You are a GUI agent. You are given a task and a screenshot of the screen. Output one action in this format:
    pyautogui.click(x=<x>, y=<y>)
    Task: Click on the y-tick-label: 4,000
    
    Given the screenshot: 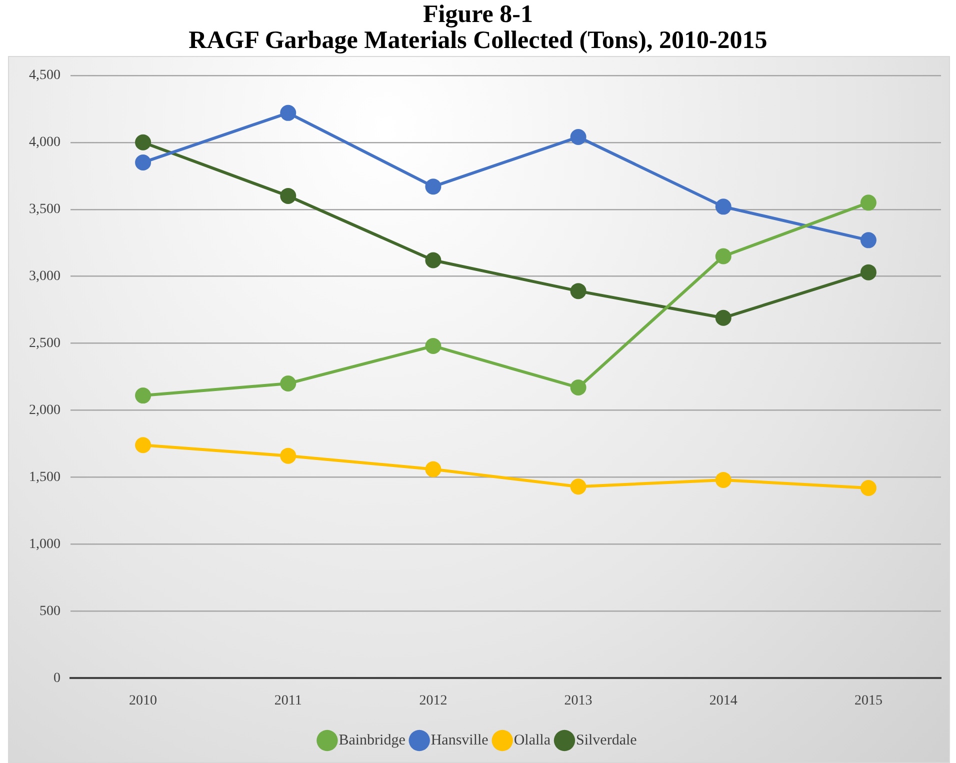 What is the action you would take?
    pyautogui.click(x=44, y=142)
    